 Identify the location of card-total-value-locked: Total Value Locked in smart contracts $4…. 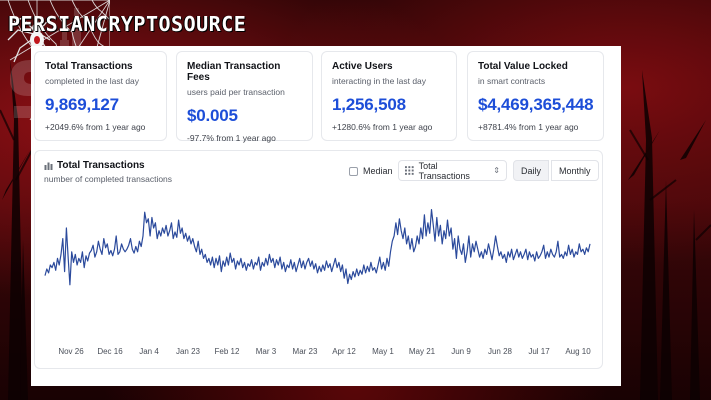
(535, 96).